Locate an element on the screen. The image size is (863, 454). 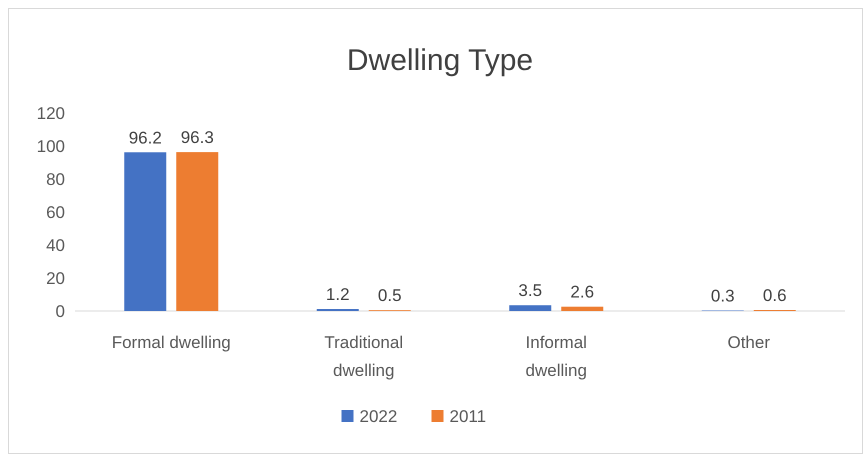
data-label: 0.5 is located at coordinates (390, 296).